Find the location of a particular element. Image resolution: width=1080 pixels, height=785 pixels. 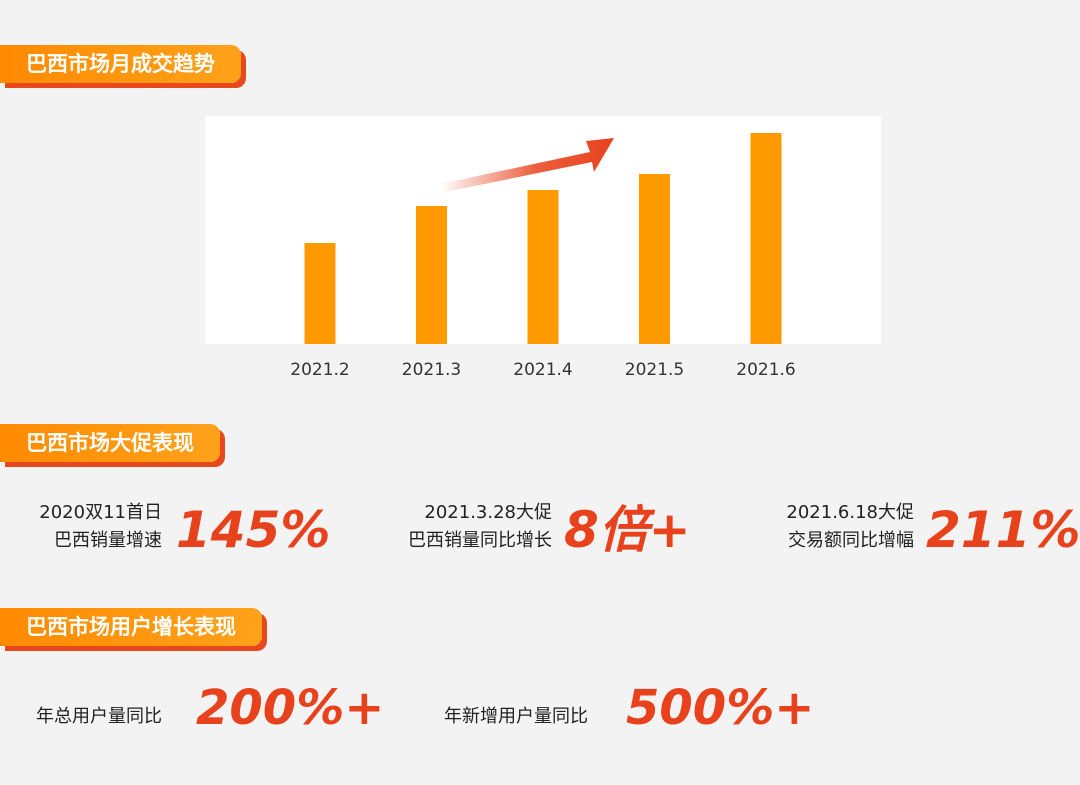

trend-arrow is located at coordinates (527, 165).